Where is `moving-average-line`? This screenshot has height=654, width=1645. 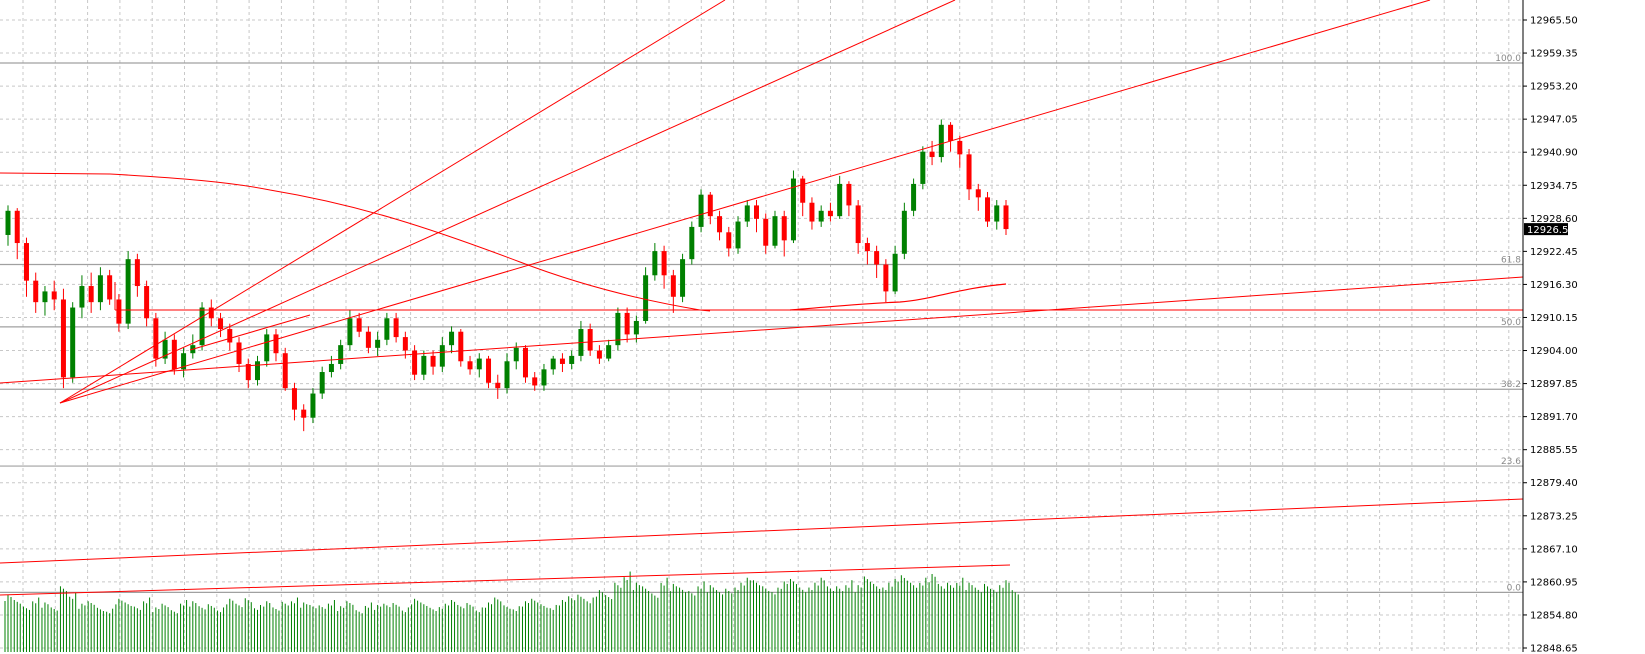
moving-average-line is located at coordinates (898, 297).